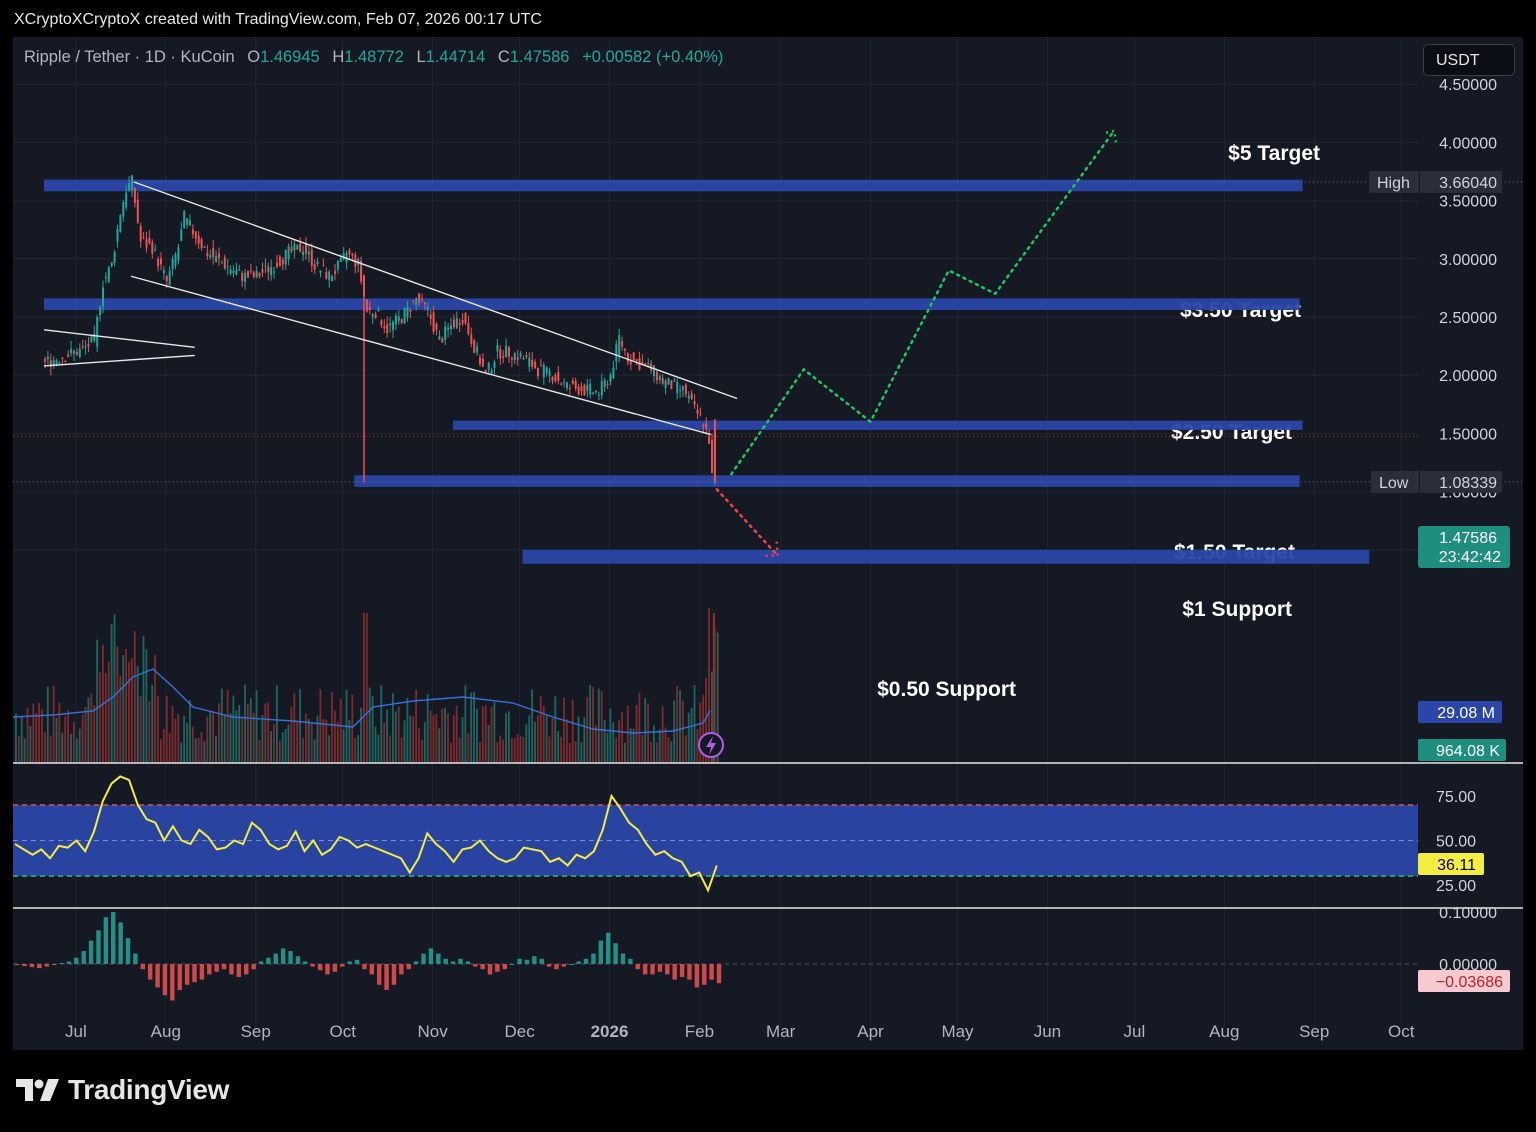  What do you see at coordinates (256, 1031) in the screenshot?
I see `time-axis-tick: Sep` at bounding box center [256, 1031].